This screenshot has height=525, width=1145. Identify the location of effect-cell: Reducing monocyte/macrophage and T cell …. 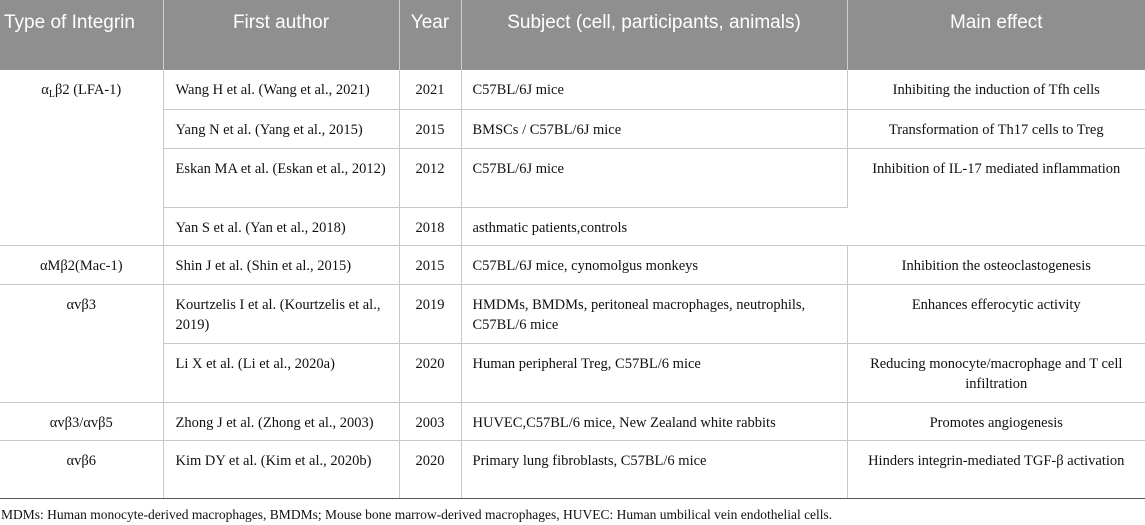
(996, 373).